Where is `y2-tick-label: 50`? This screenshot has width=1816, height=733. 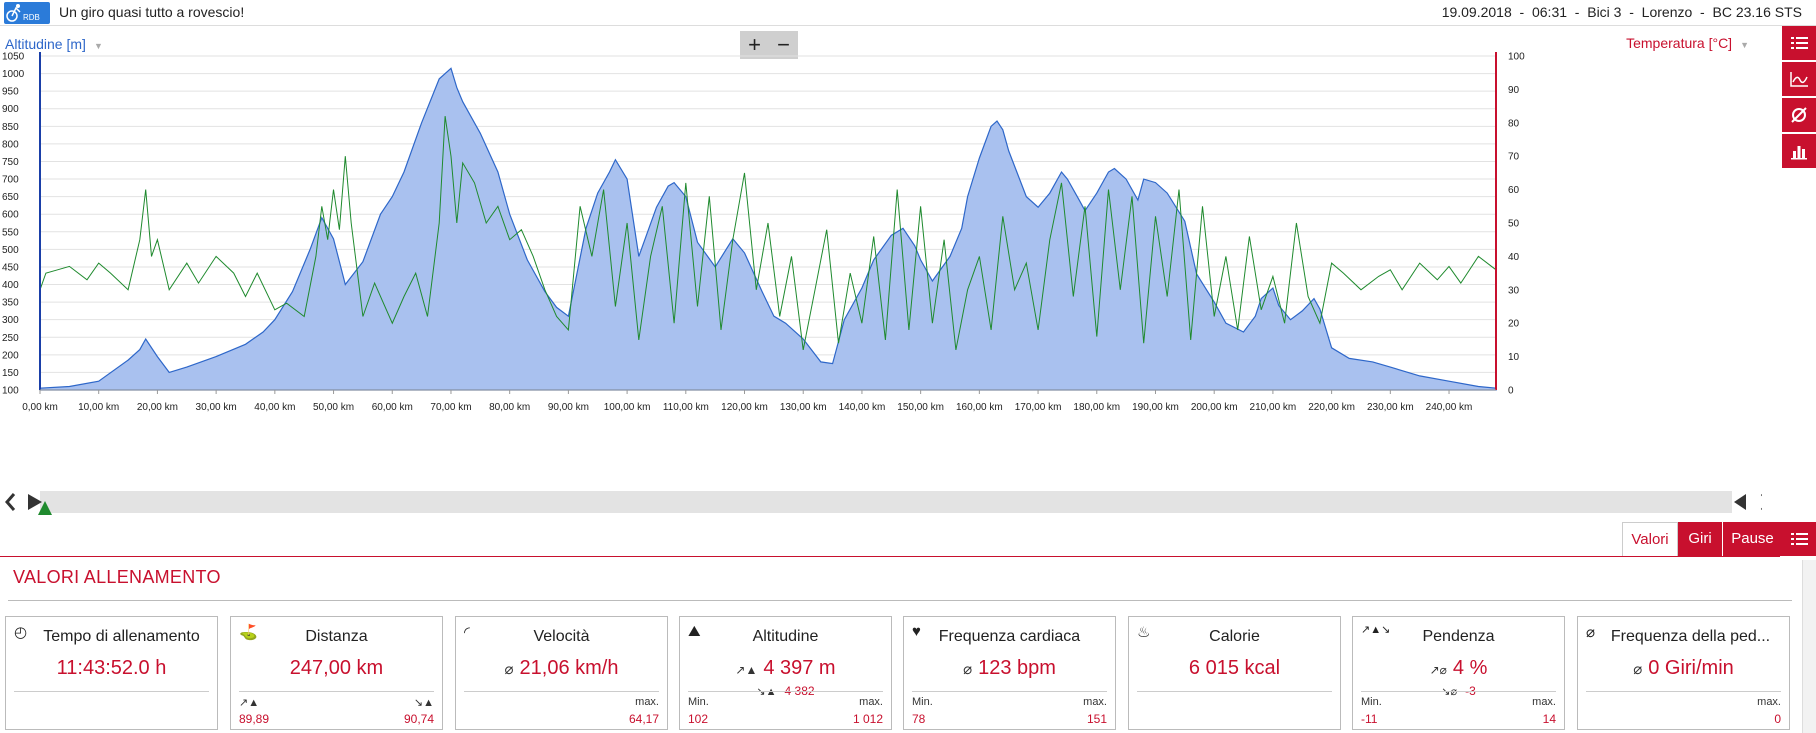
y2-tick-label: 50 is located at coordinates (1514, 224).